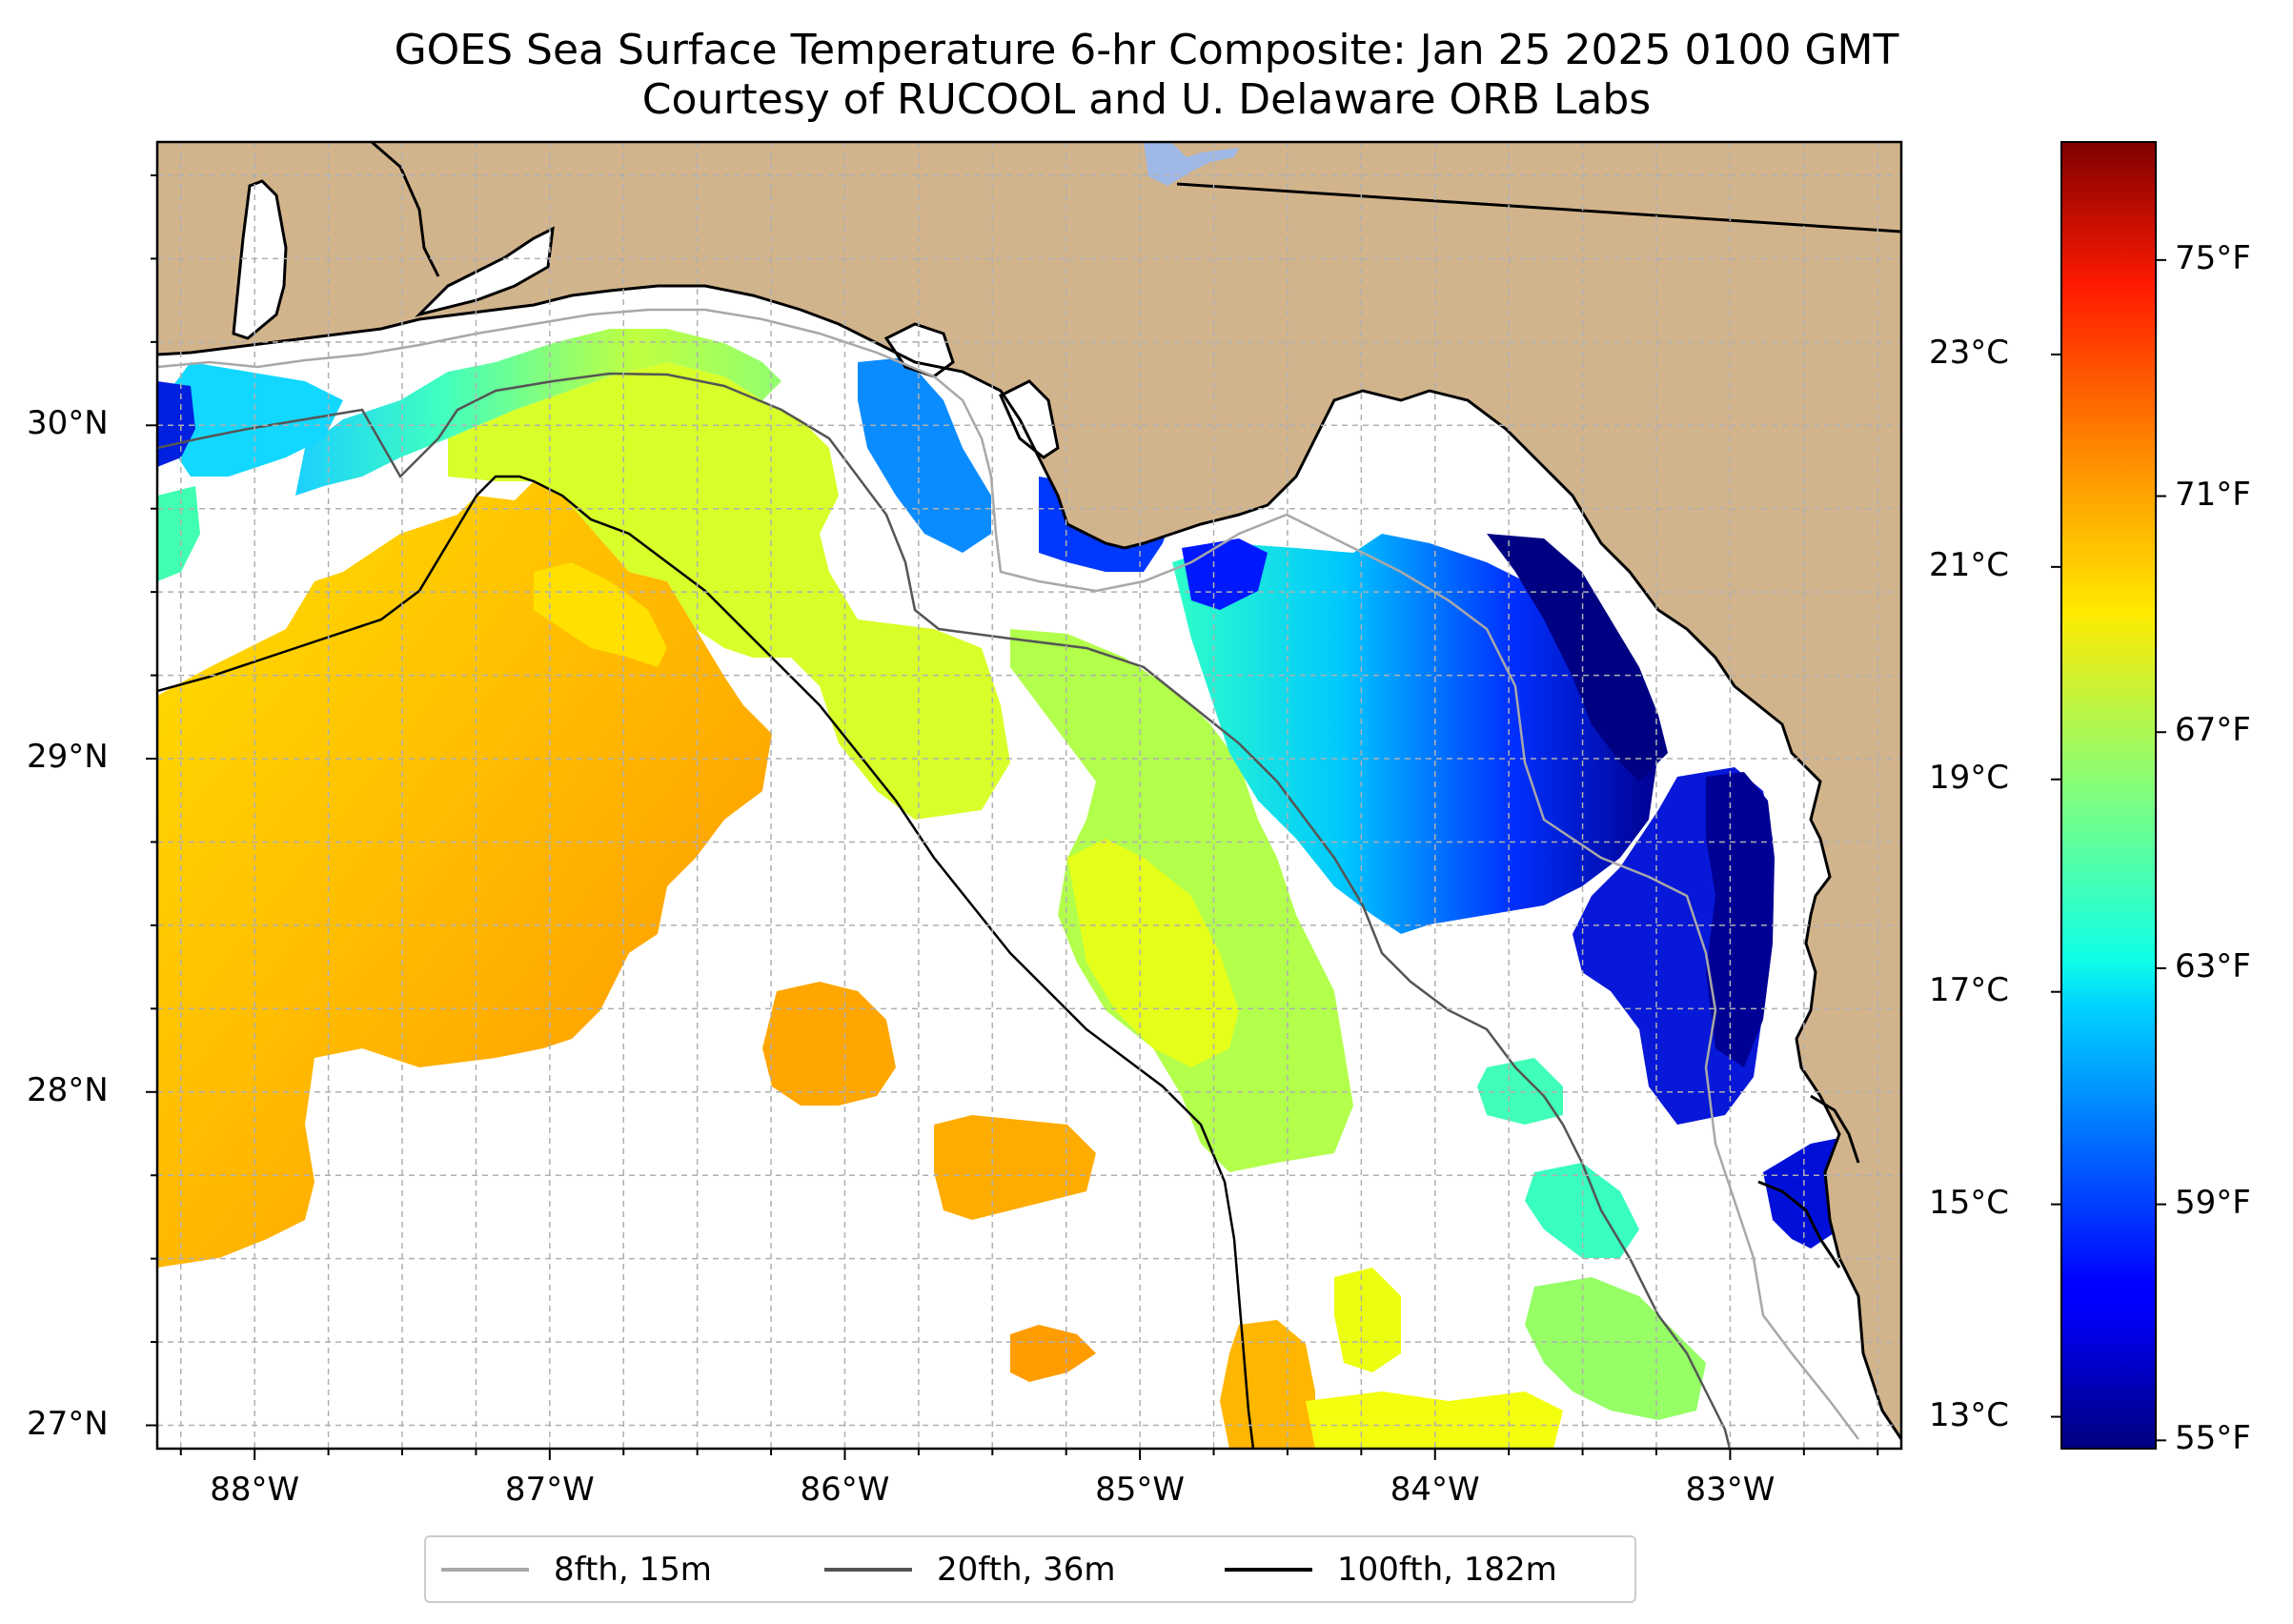 This screenshot has width=2293, height=1624. I want to click on colorbar-label-celsius: 17°C, so click(1970, 989).